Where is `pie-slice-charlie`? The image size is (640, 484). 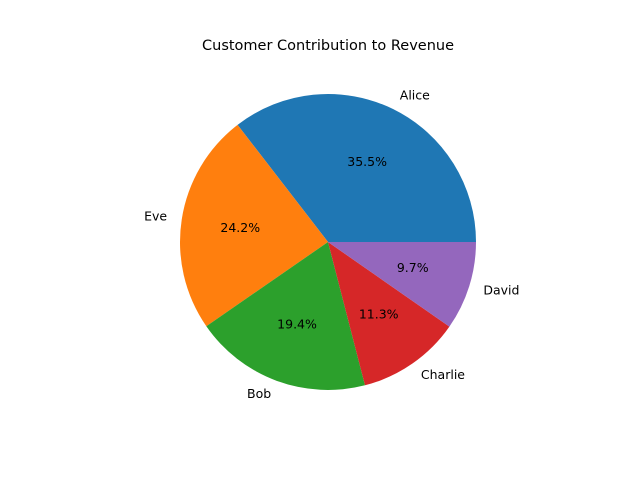 pie-slice-charlie is located at coordinates (389, 314).